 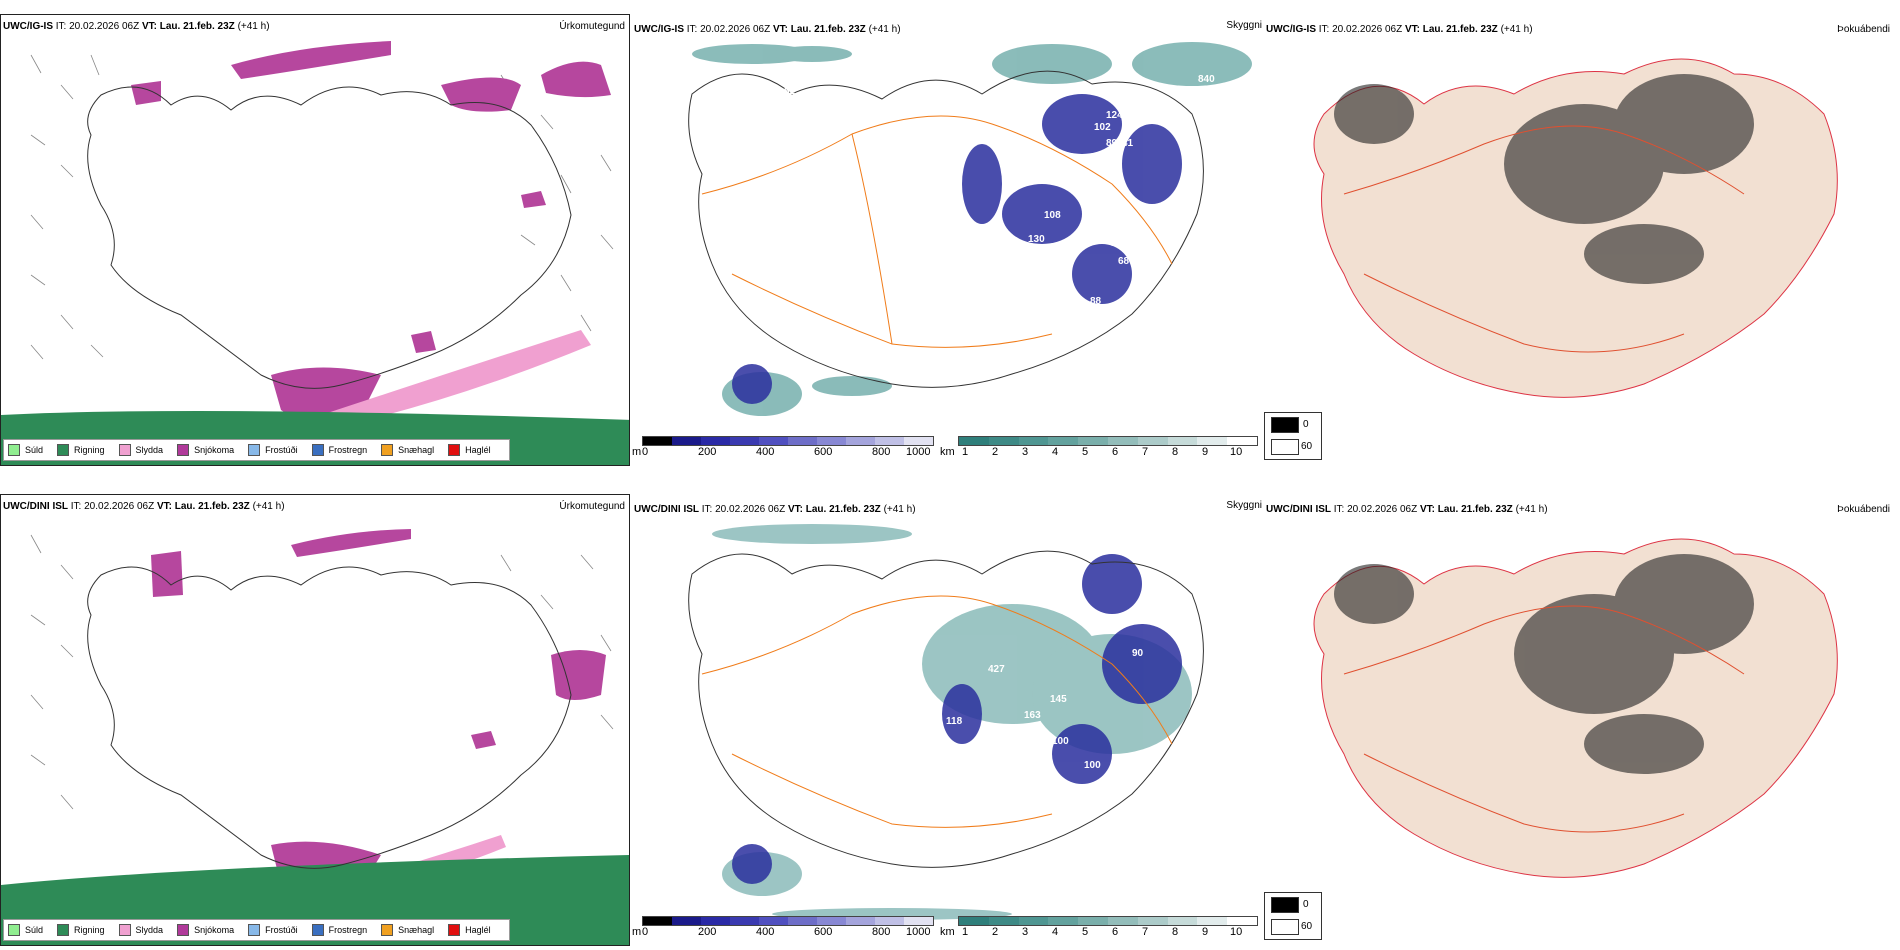 I want to click on legend-item: Frostregn, so click(x=339, y=450).